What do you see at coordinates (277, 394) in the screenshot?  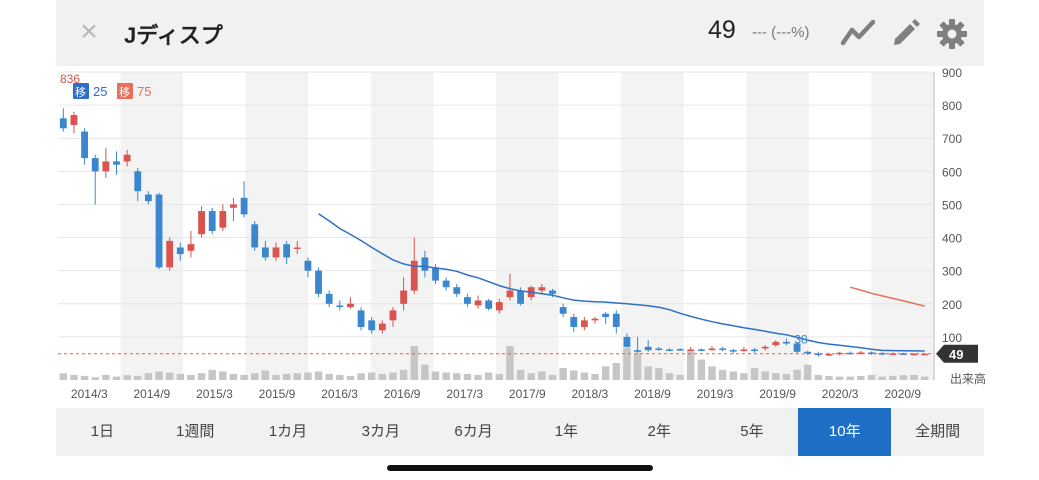 I see `x-tick-label: 2015/9` at bounding box center [277, 394].